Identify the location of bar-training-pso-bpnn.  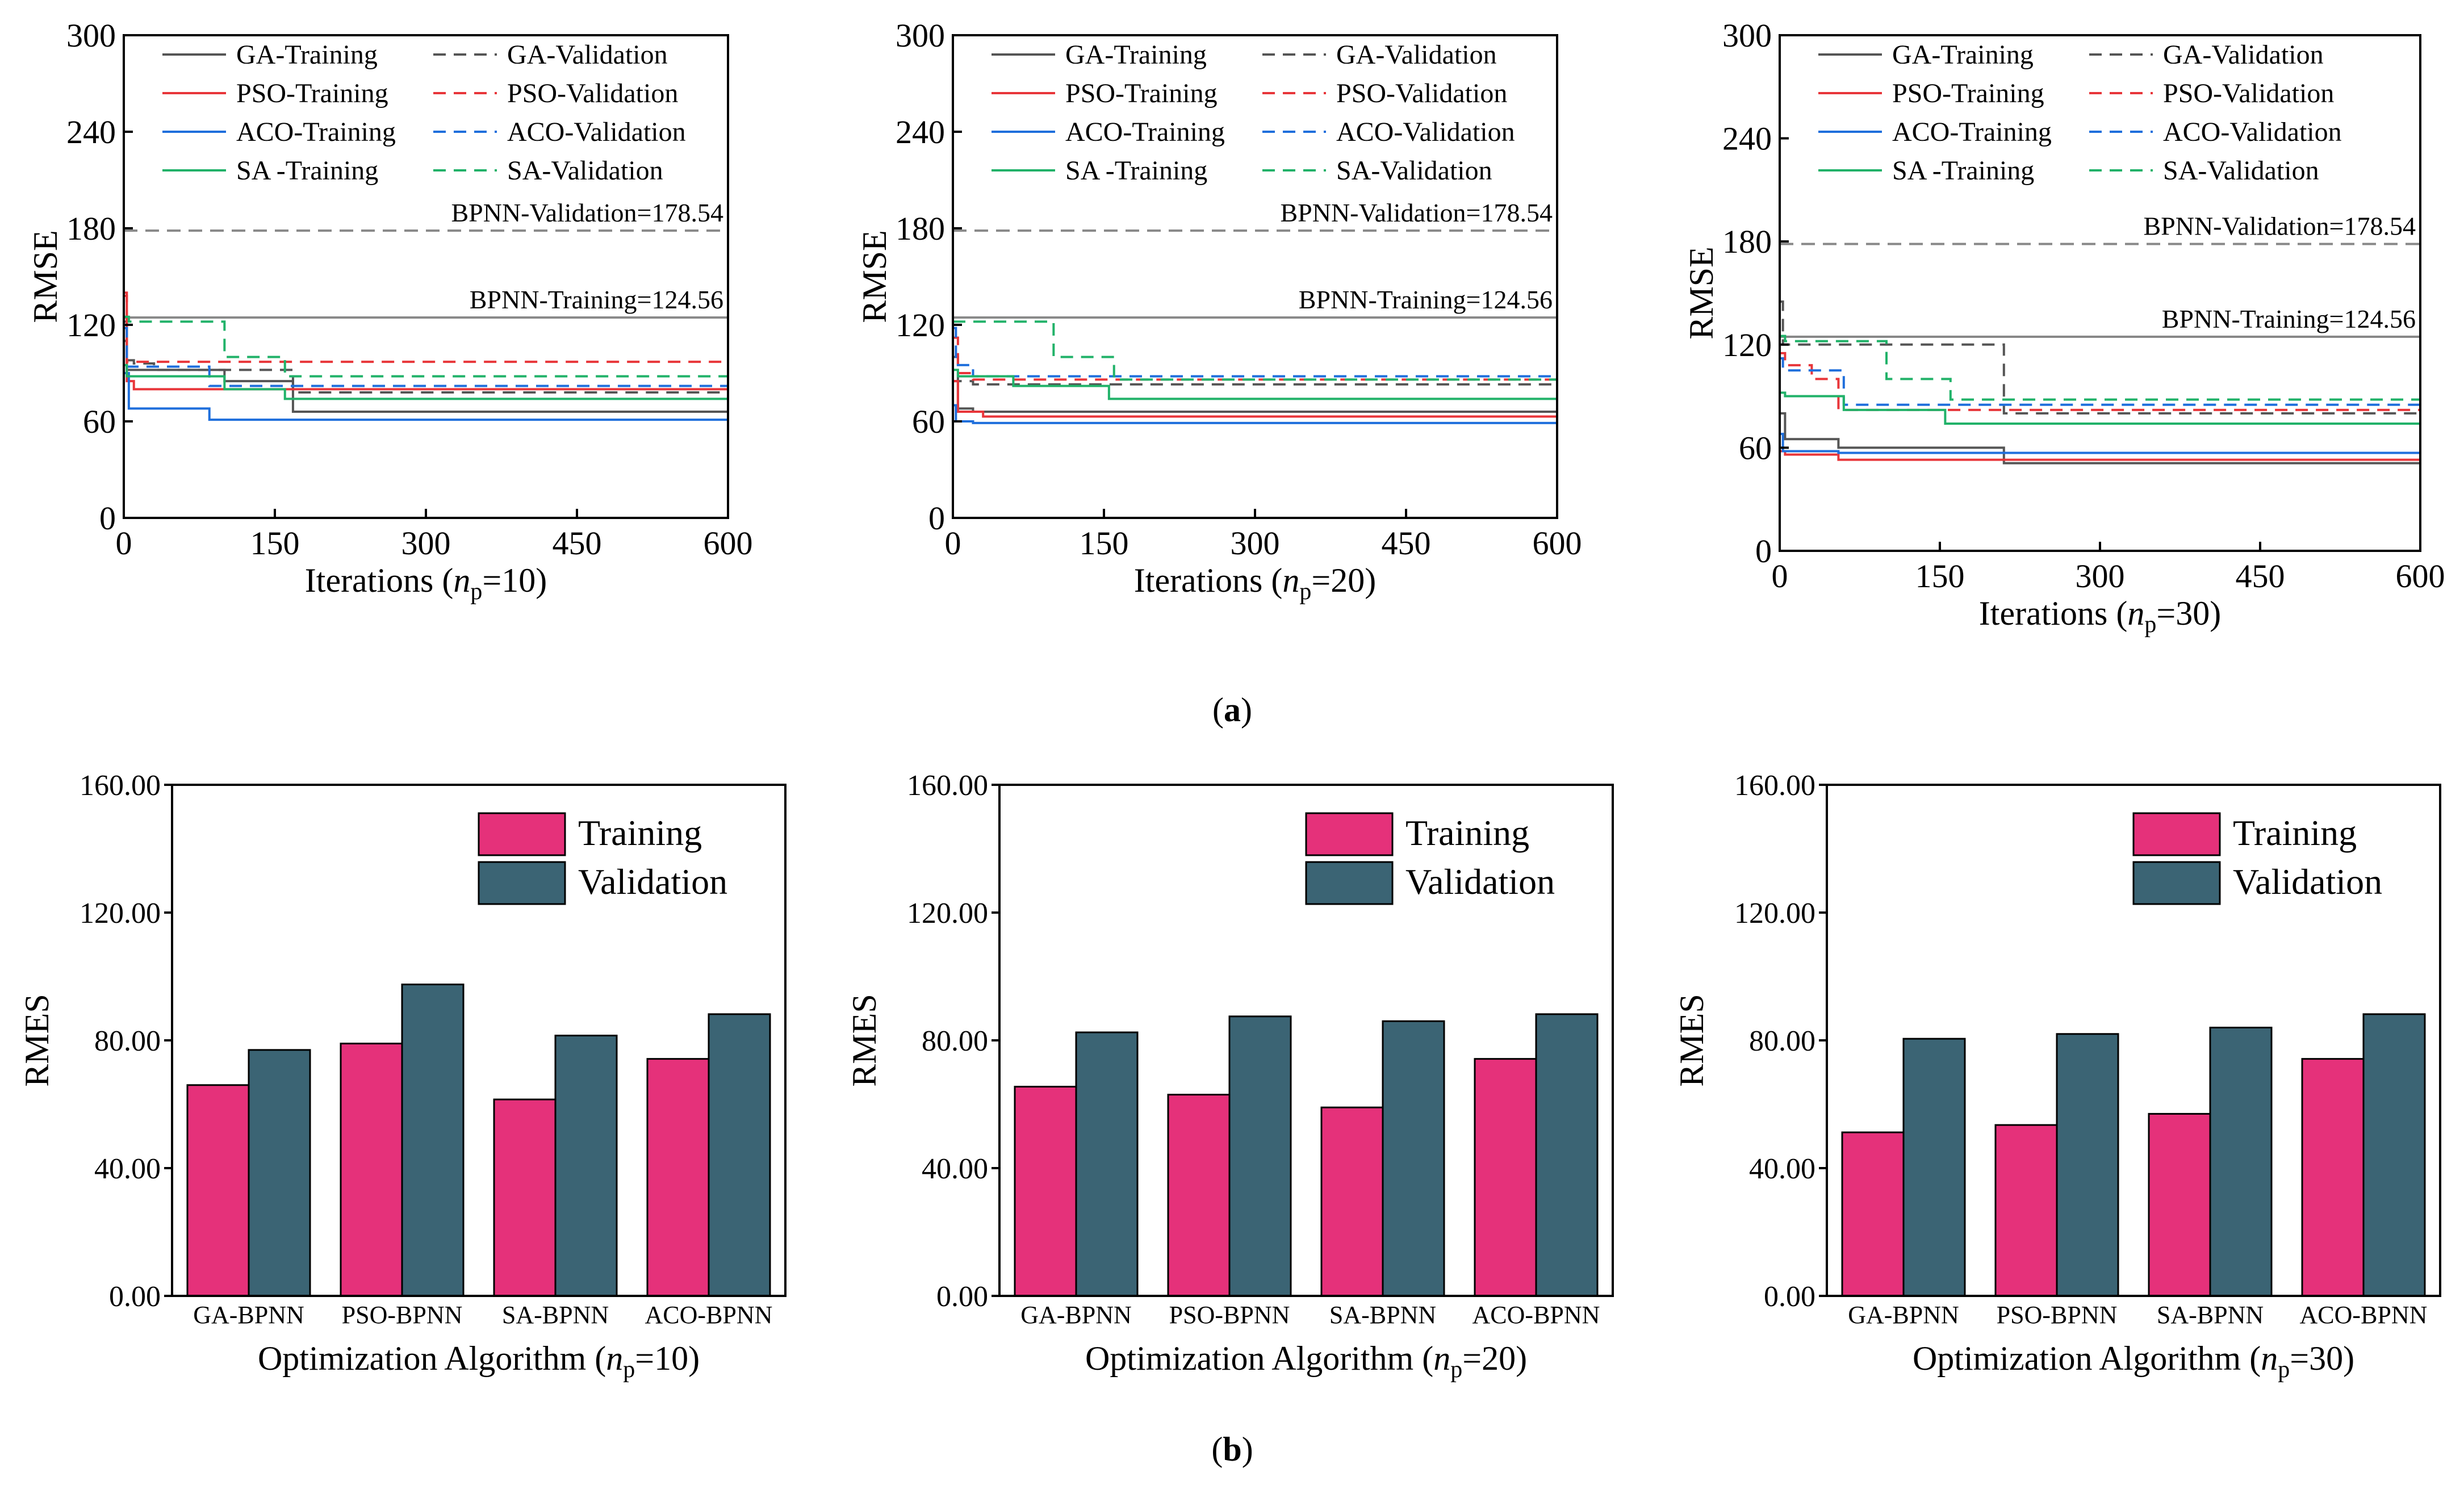
(2026, 1210).